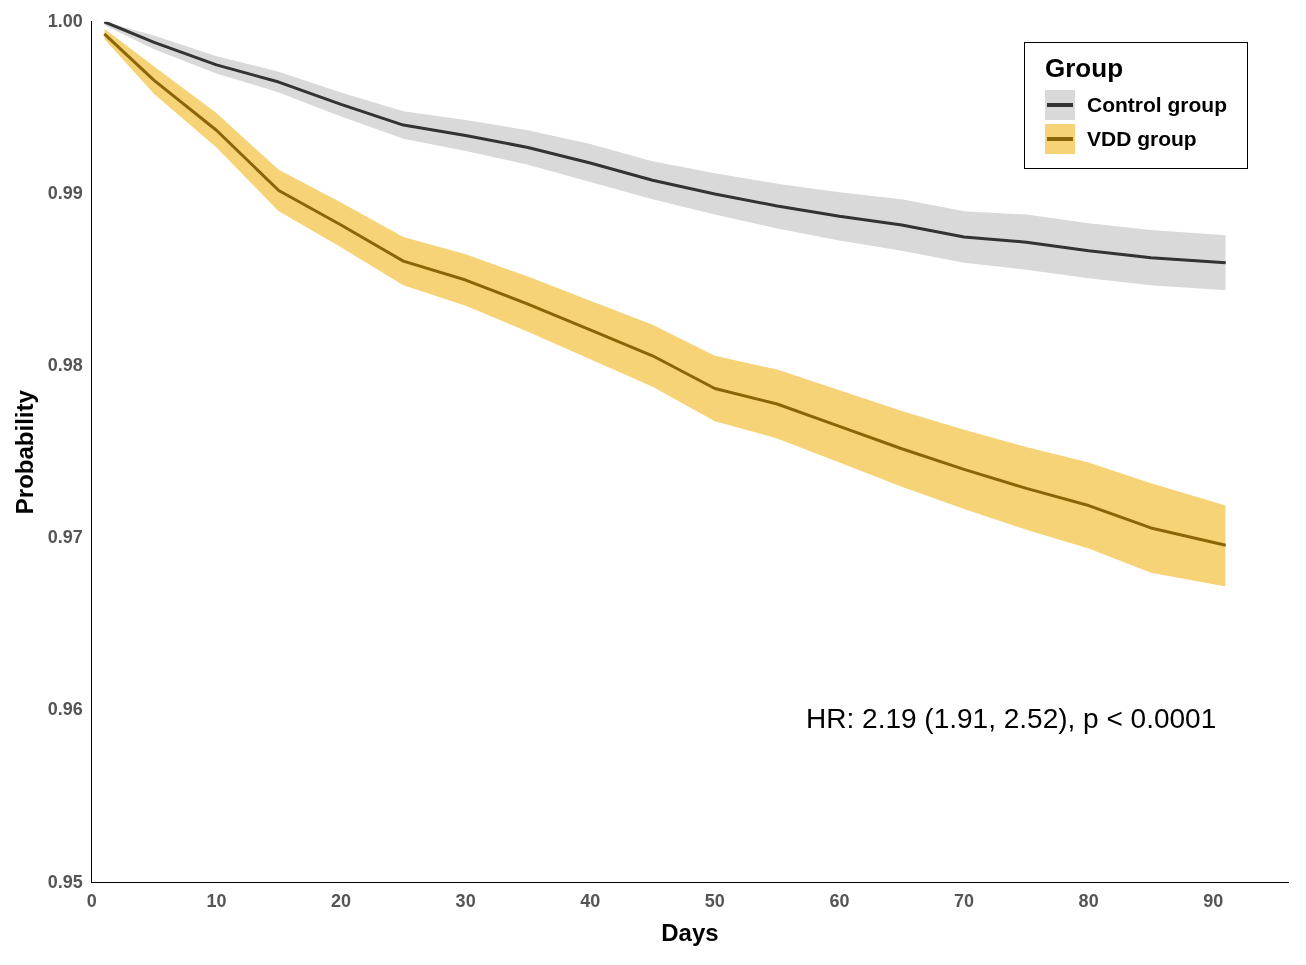 The image size is (1306, 965). Describe the element at coordinates (839, 901) in the screenshot. I see `x-tick-label: 60` at that location.